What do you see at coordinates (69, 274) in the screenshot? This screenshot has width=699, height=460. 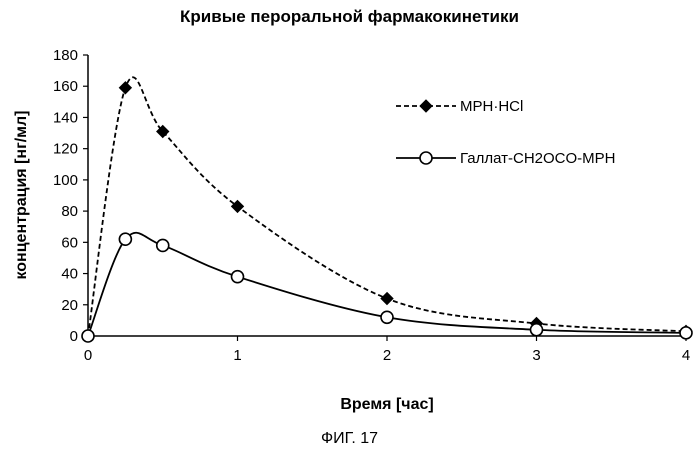 I see `y-tick-label: 40` at bounding box center [69, 274].